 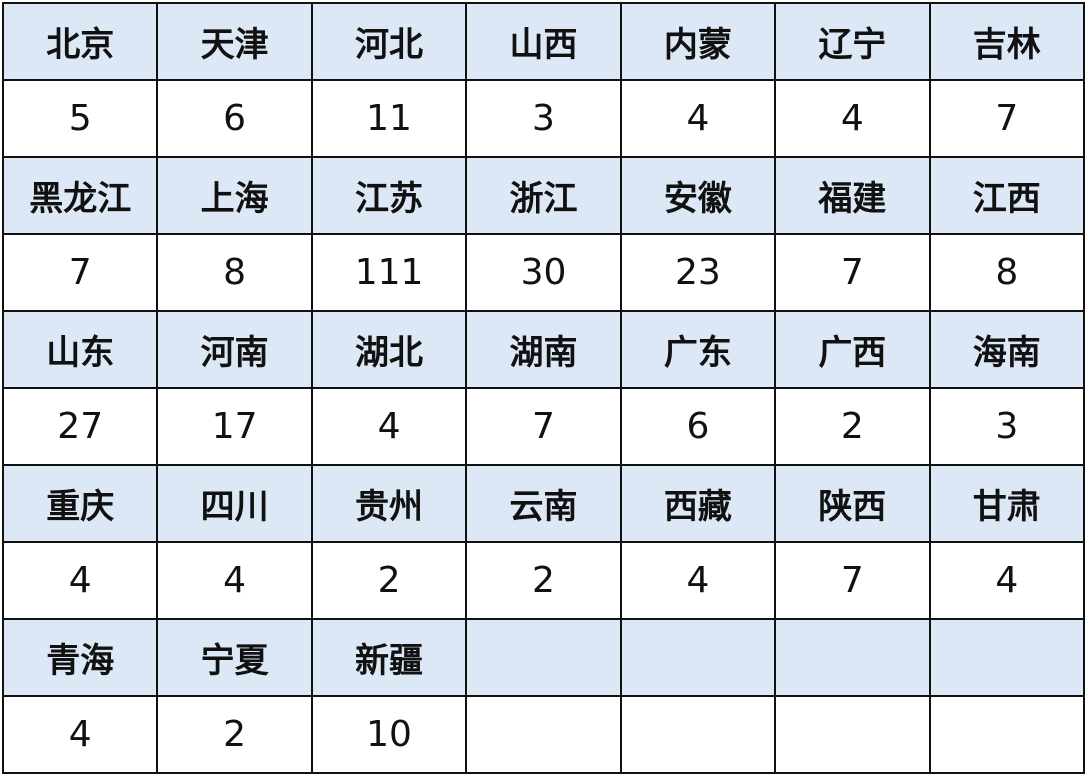 What do you see at coordinates (1007, 503) in the screenshot?
I see `region-name-cell: 甘肃` at bounding box center [1007, 503].